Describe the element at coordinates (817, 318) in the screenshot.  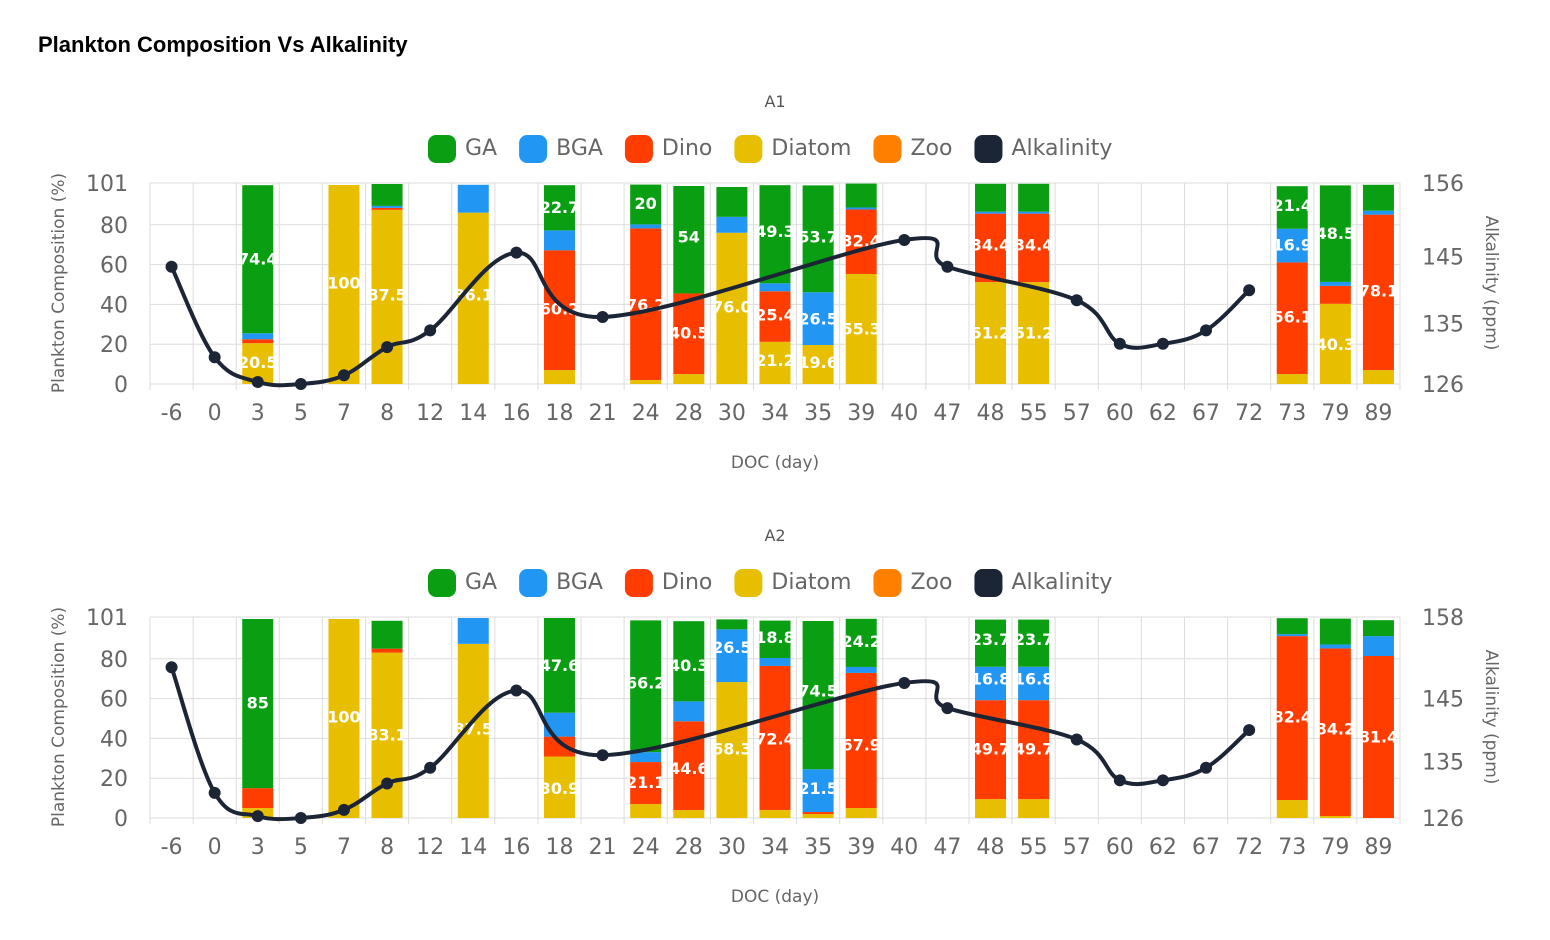
I see `bar-data-label: 26.5` at that location.